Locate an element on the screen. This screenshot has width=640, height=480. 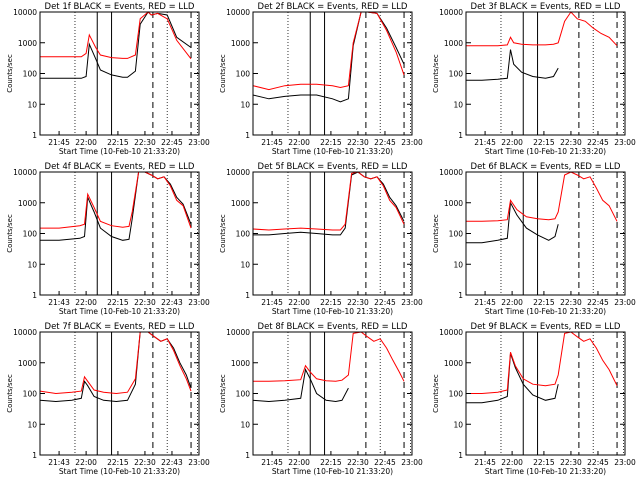
panel-title: Det 4f BLACK = Events, RED = LLD is located at coordinates (120, 167).